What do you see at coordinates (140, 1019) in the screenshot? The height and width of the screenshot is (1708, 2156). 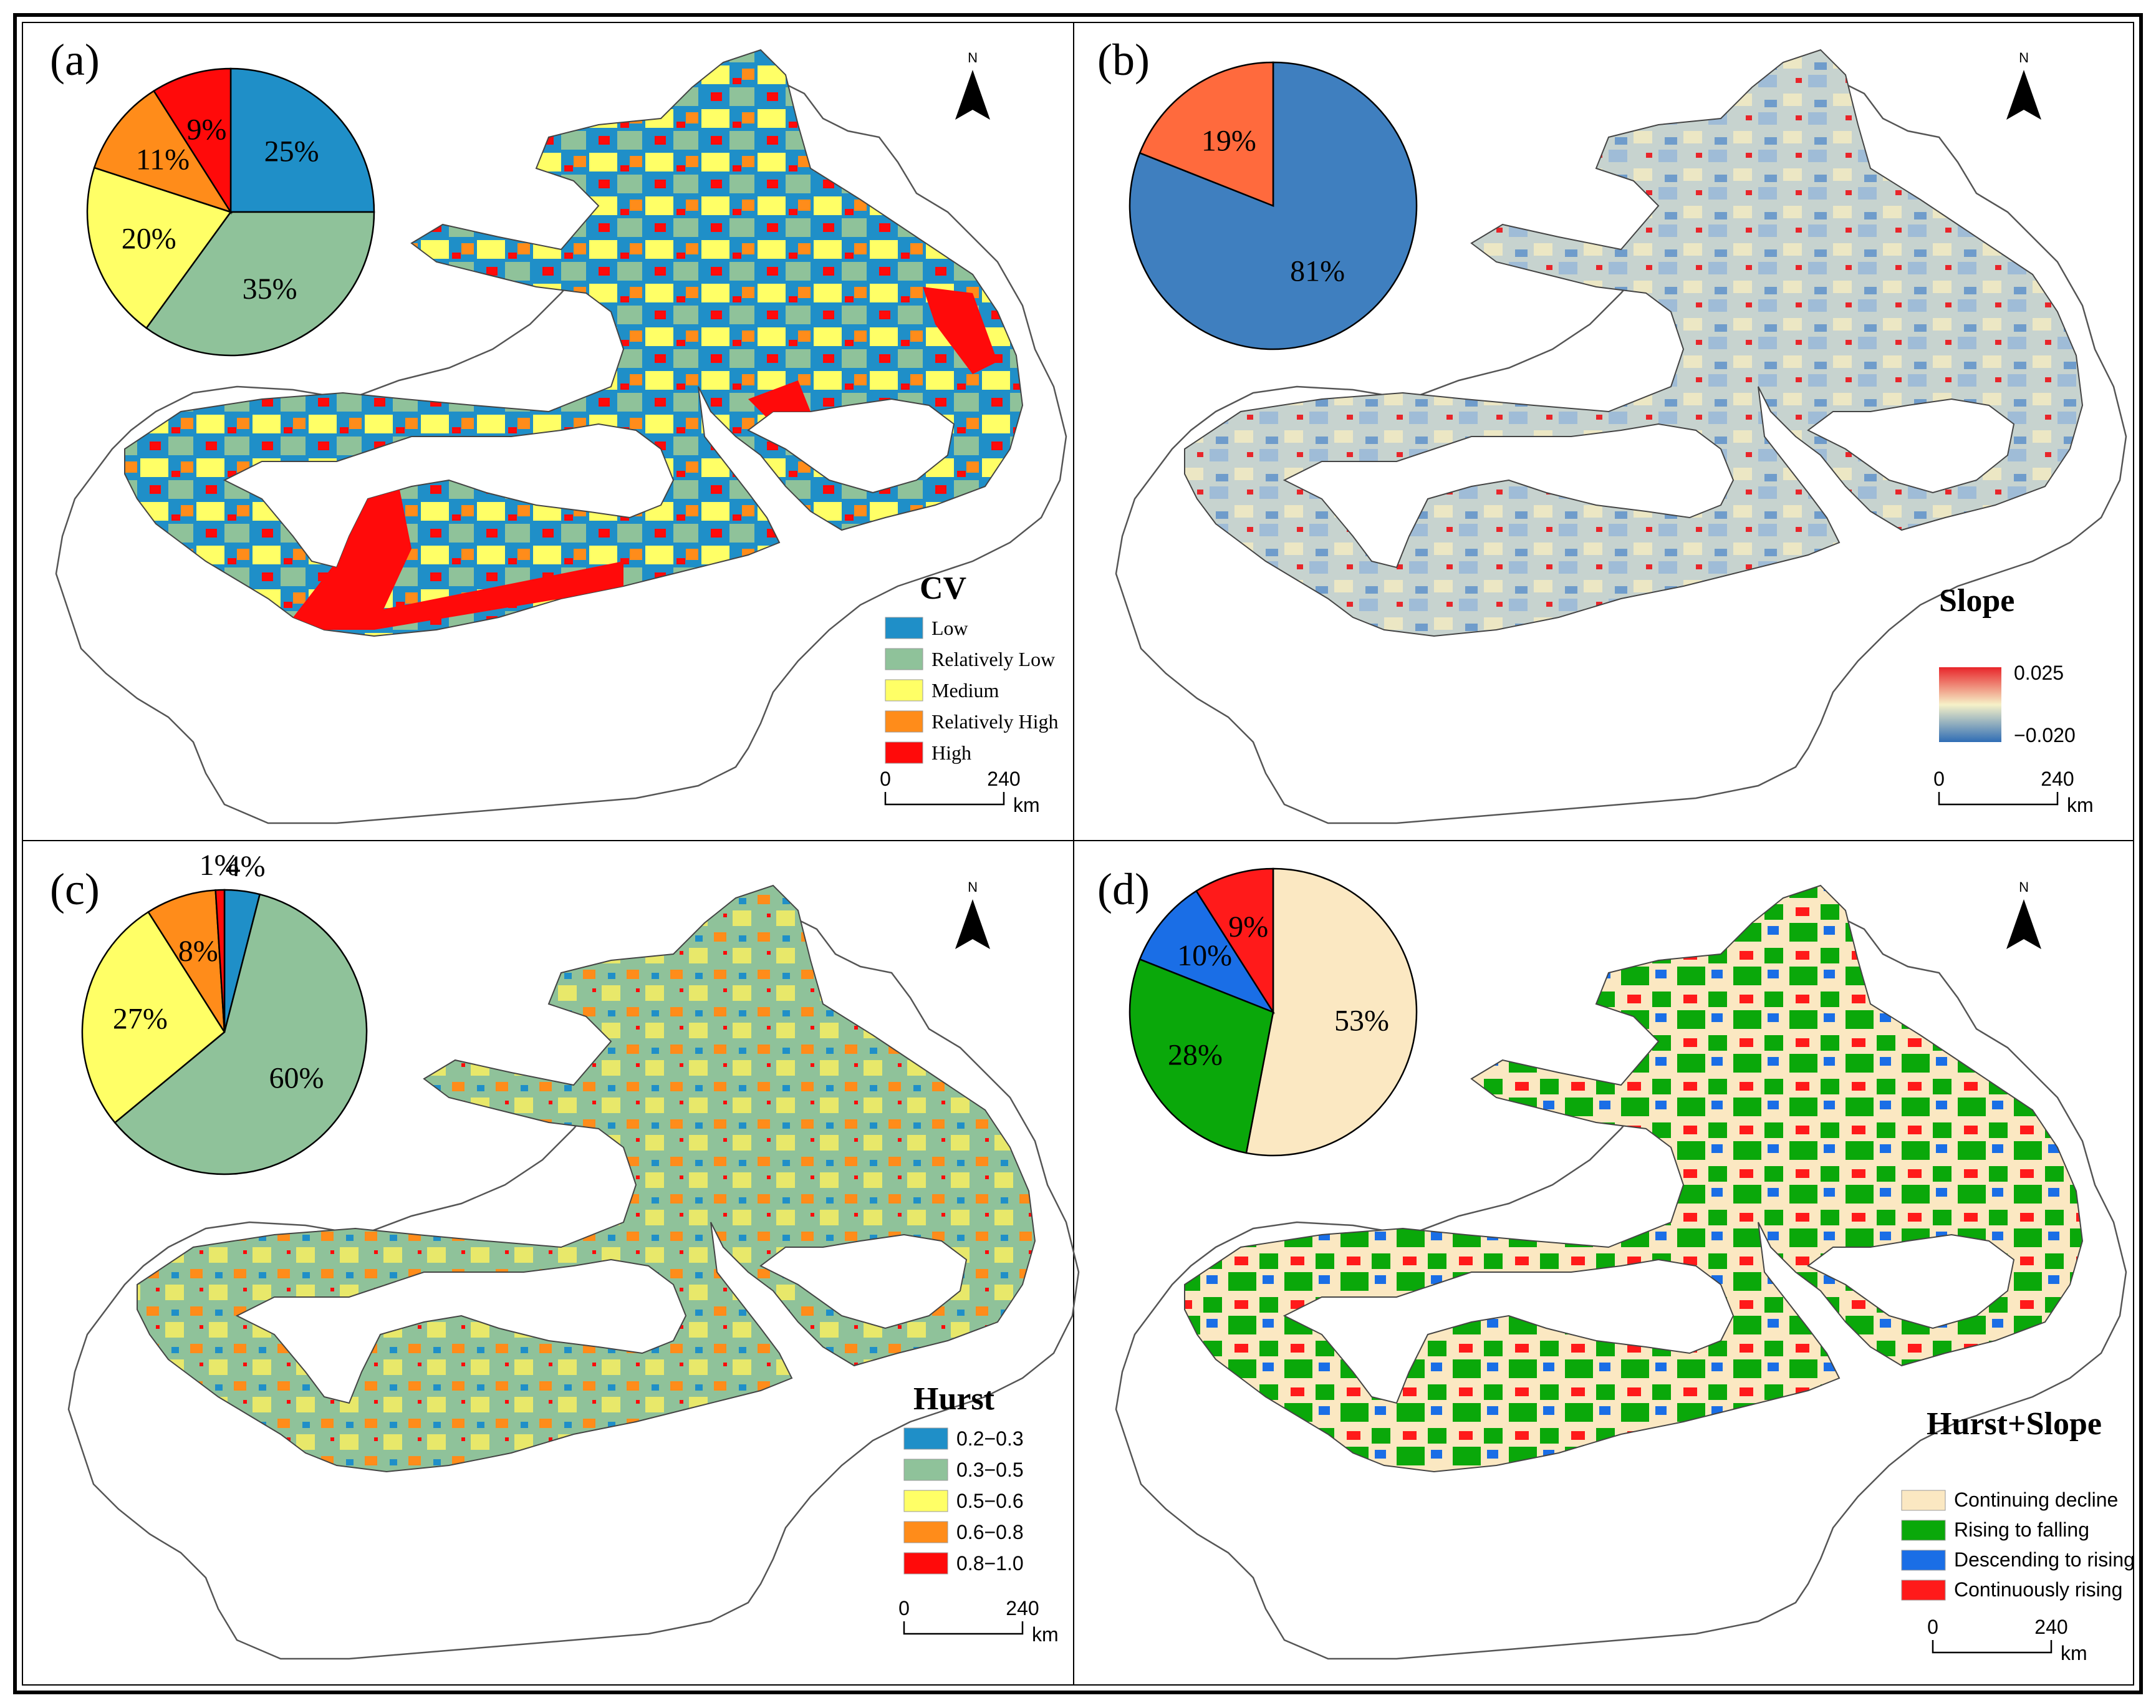 I see `pie-slice-label: 27%` at bounding box center [140, 1019].